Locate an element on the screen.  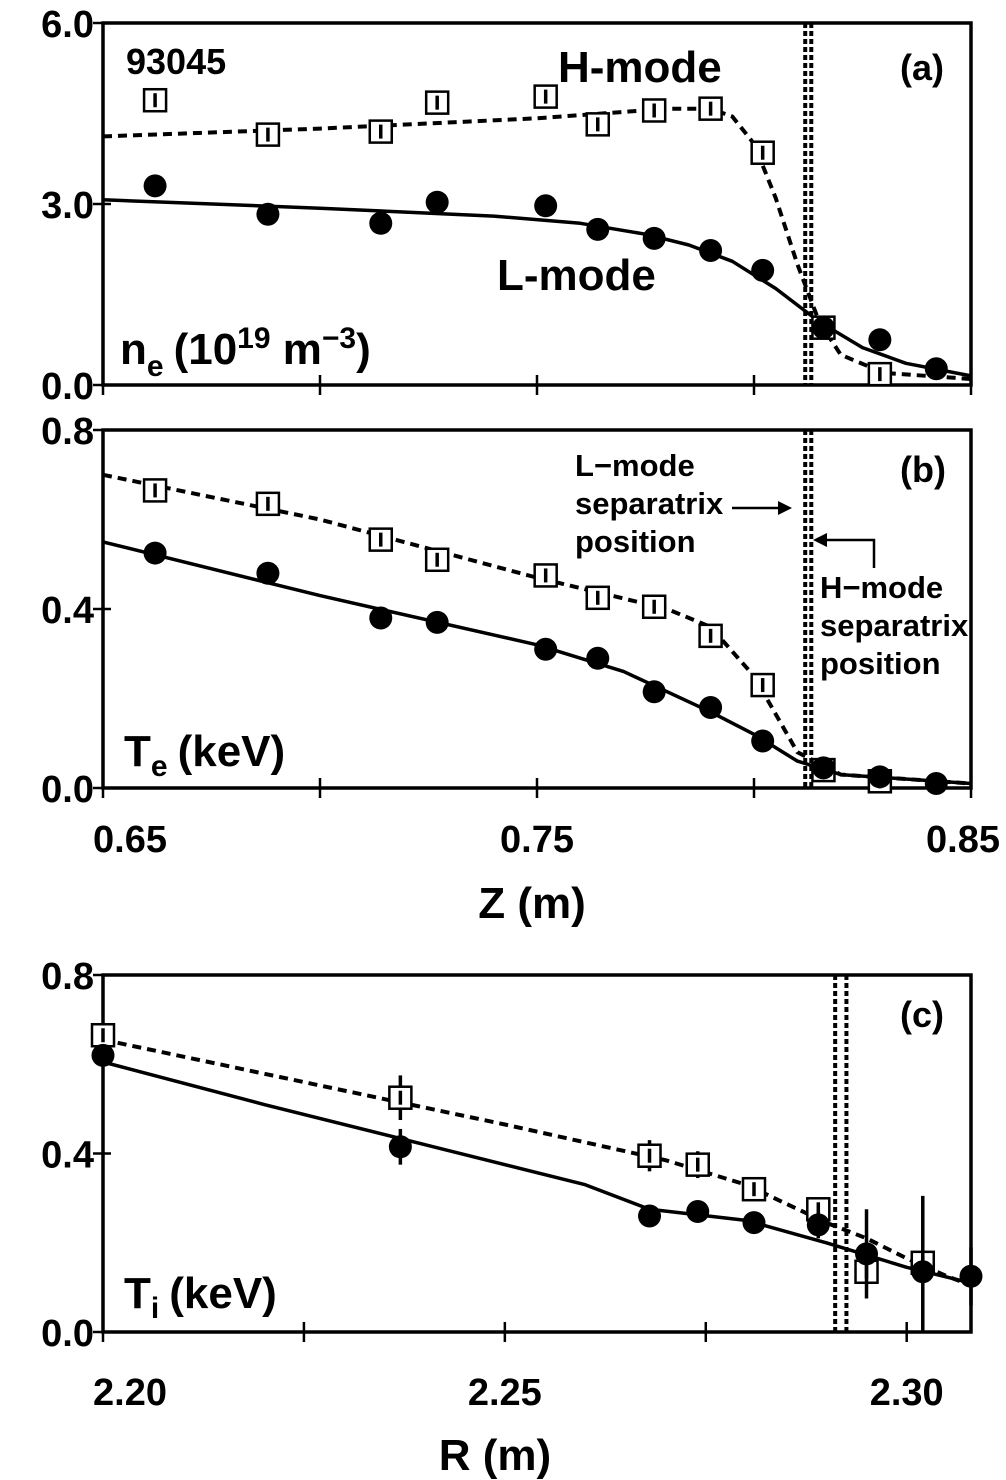
panel-a-tag: (a) is located at coordinates (922, 67).